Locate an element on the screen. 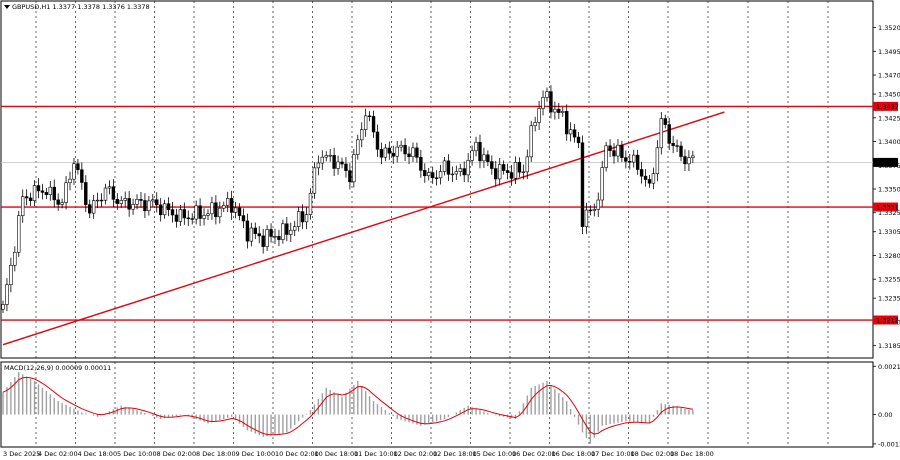 The image size is (900, 460). x-tick-label: 12 Dec 02:00 is located at coordinates (416, 454).